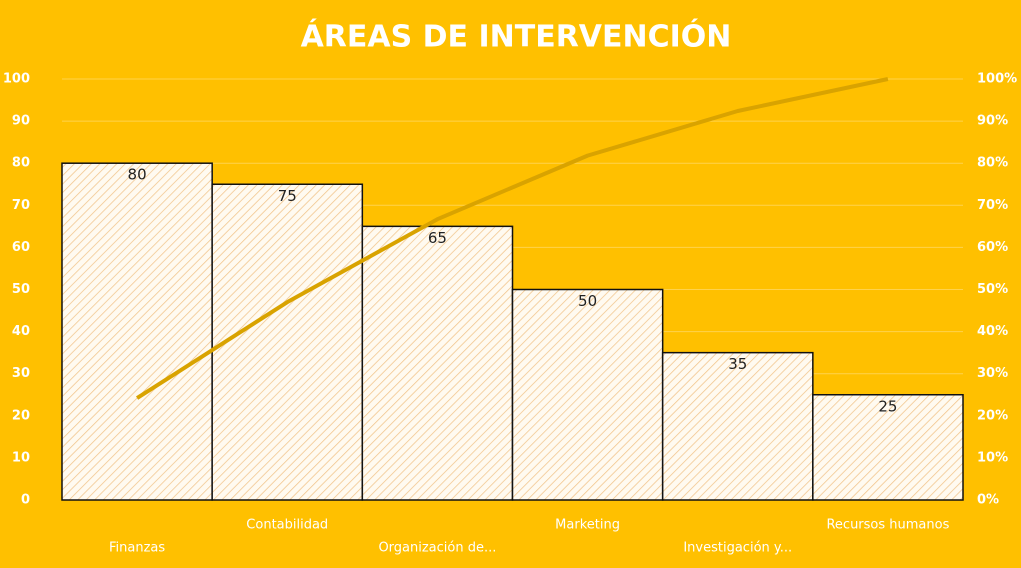 Image resolution: width=1021 pixels, height=568 pixels. What do you see at coordinates (21, 247) in the screenshot?
I see `y-tick-label: 60` at bounding box center [21, 247].